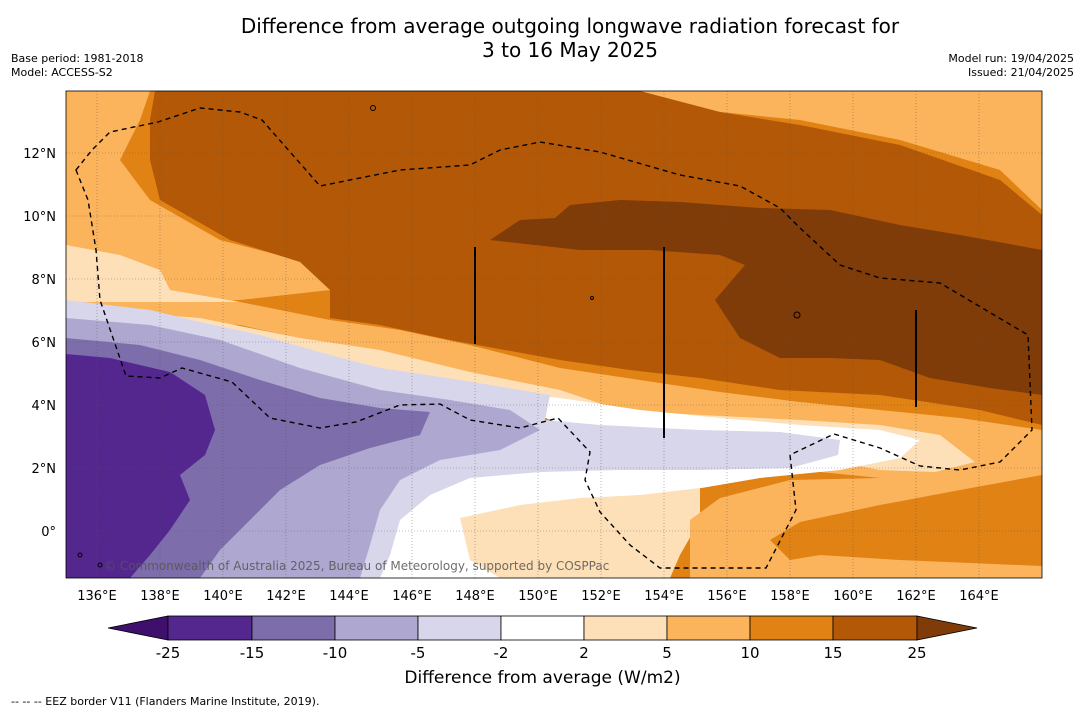 The width and height of the screenshot is (1085, 713). What do you see at coordinates (168, 653) in the screenshot?
I see `colorbar-tick: -25` at bounding box center [168, 653].